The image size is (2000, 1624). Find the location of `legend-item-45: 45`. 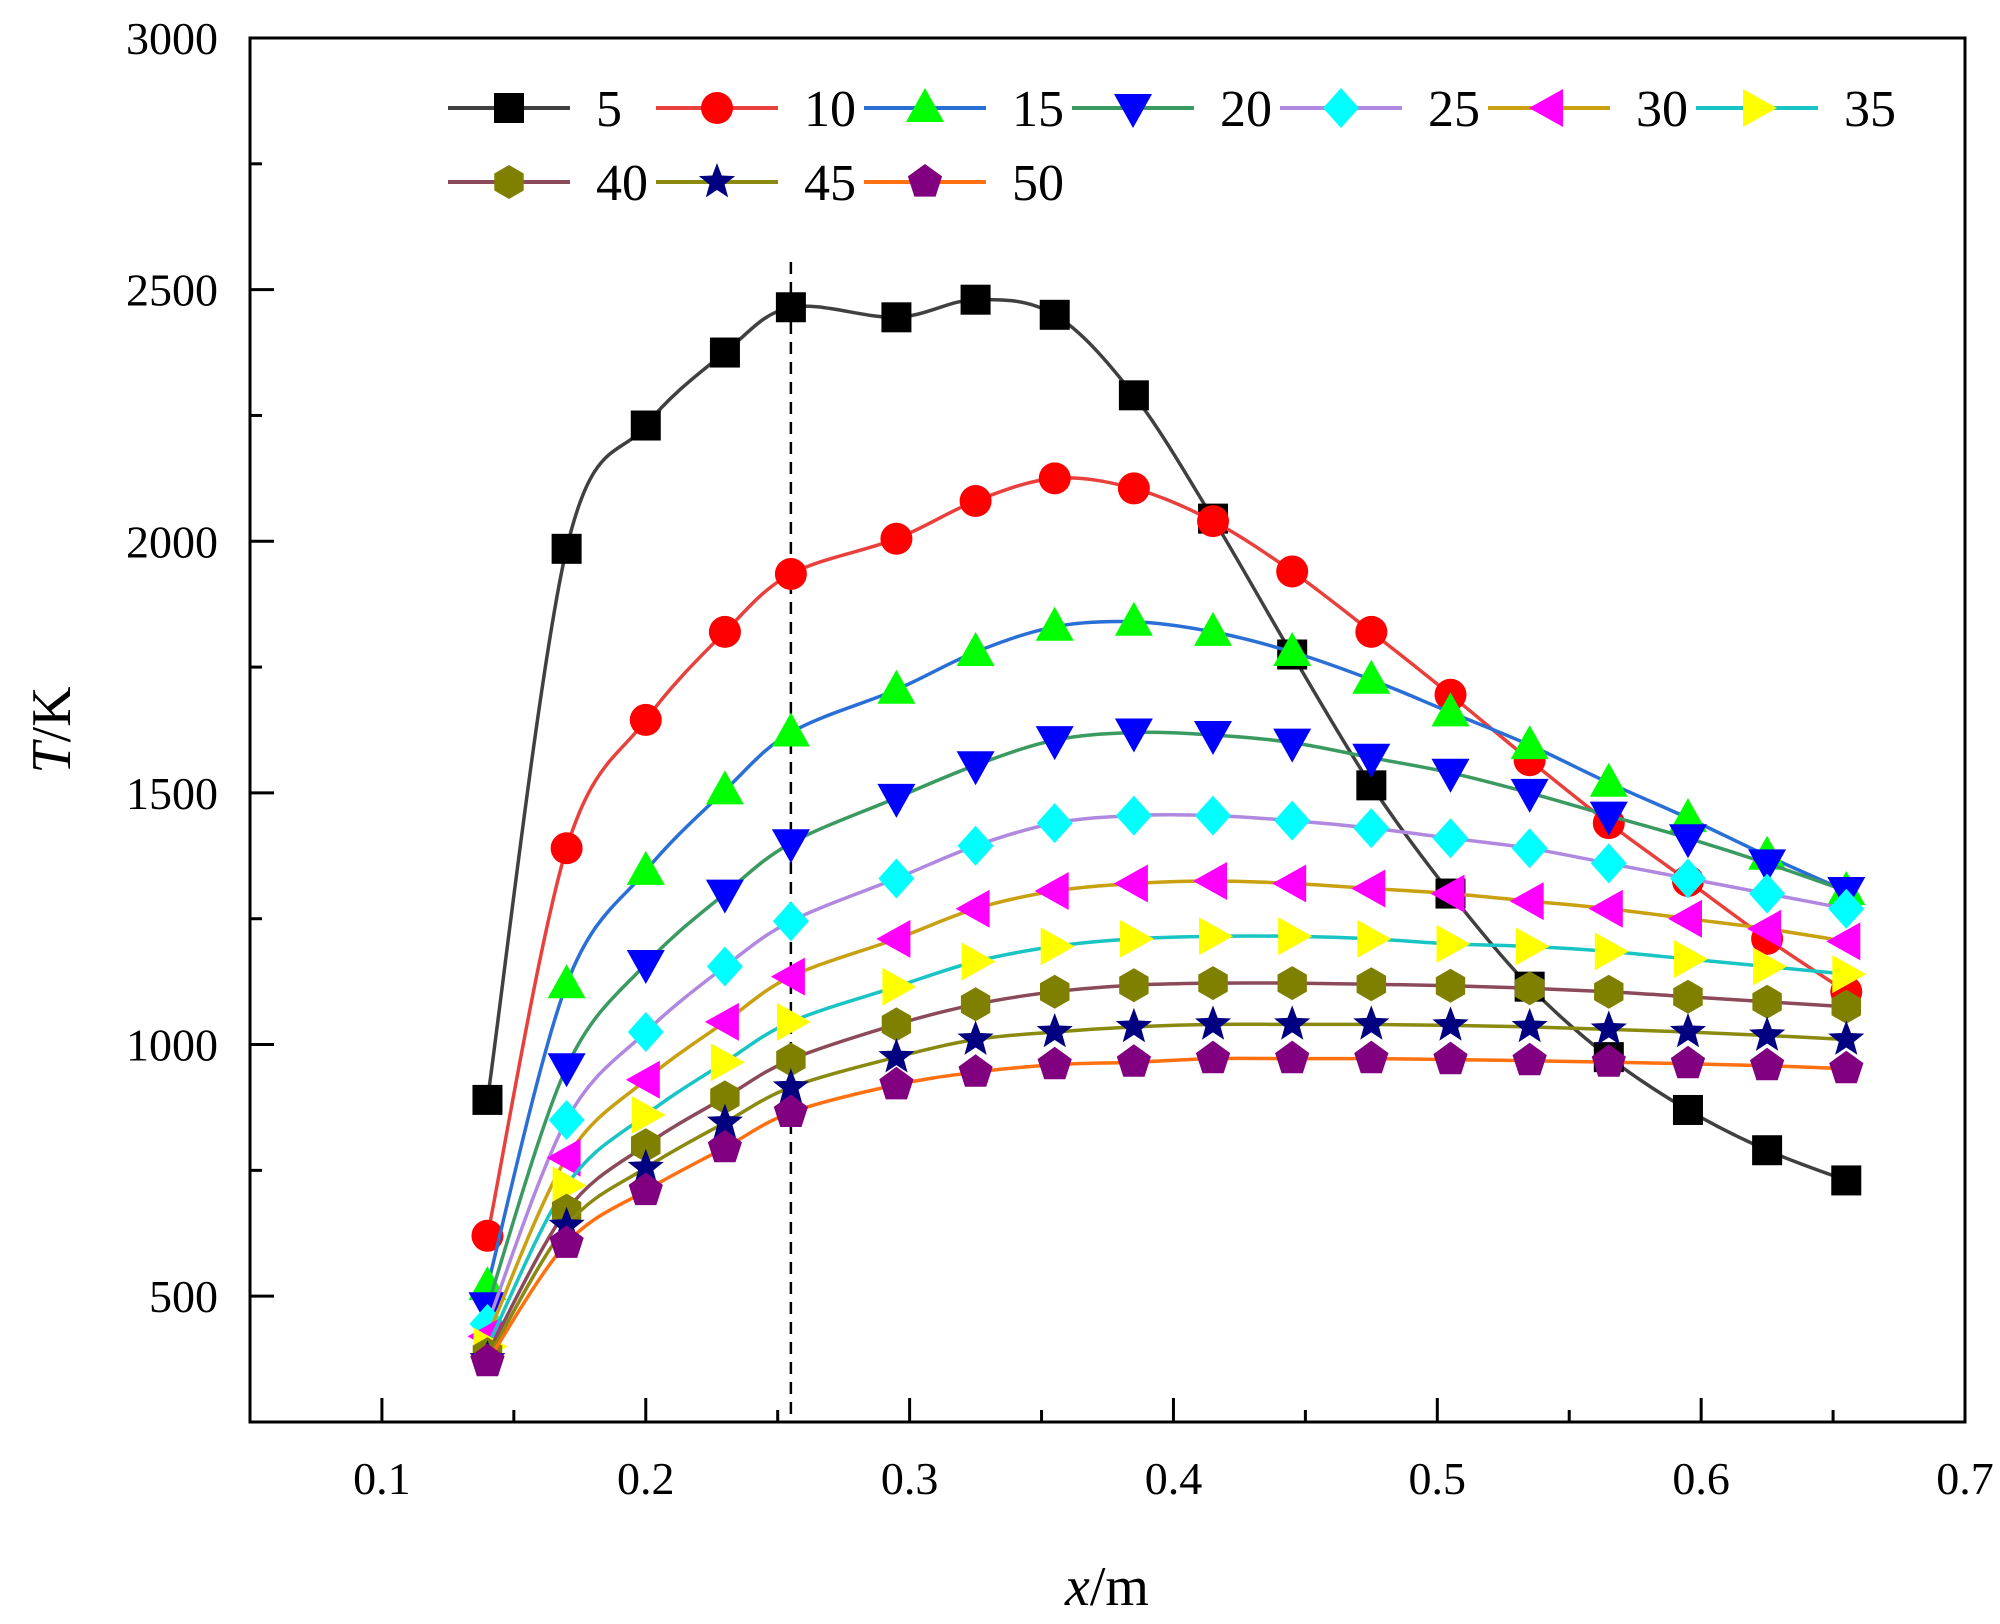

legend-item-45: 45 is located at coordinates (756, 183).